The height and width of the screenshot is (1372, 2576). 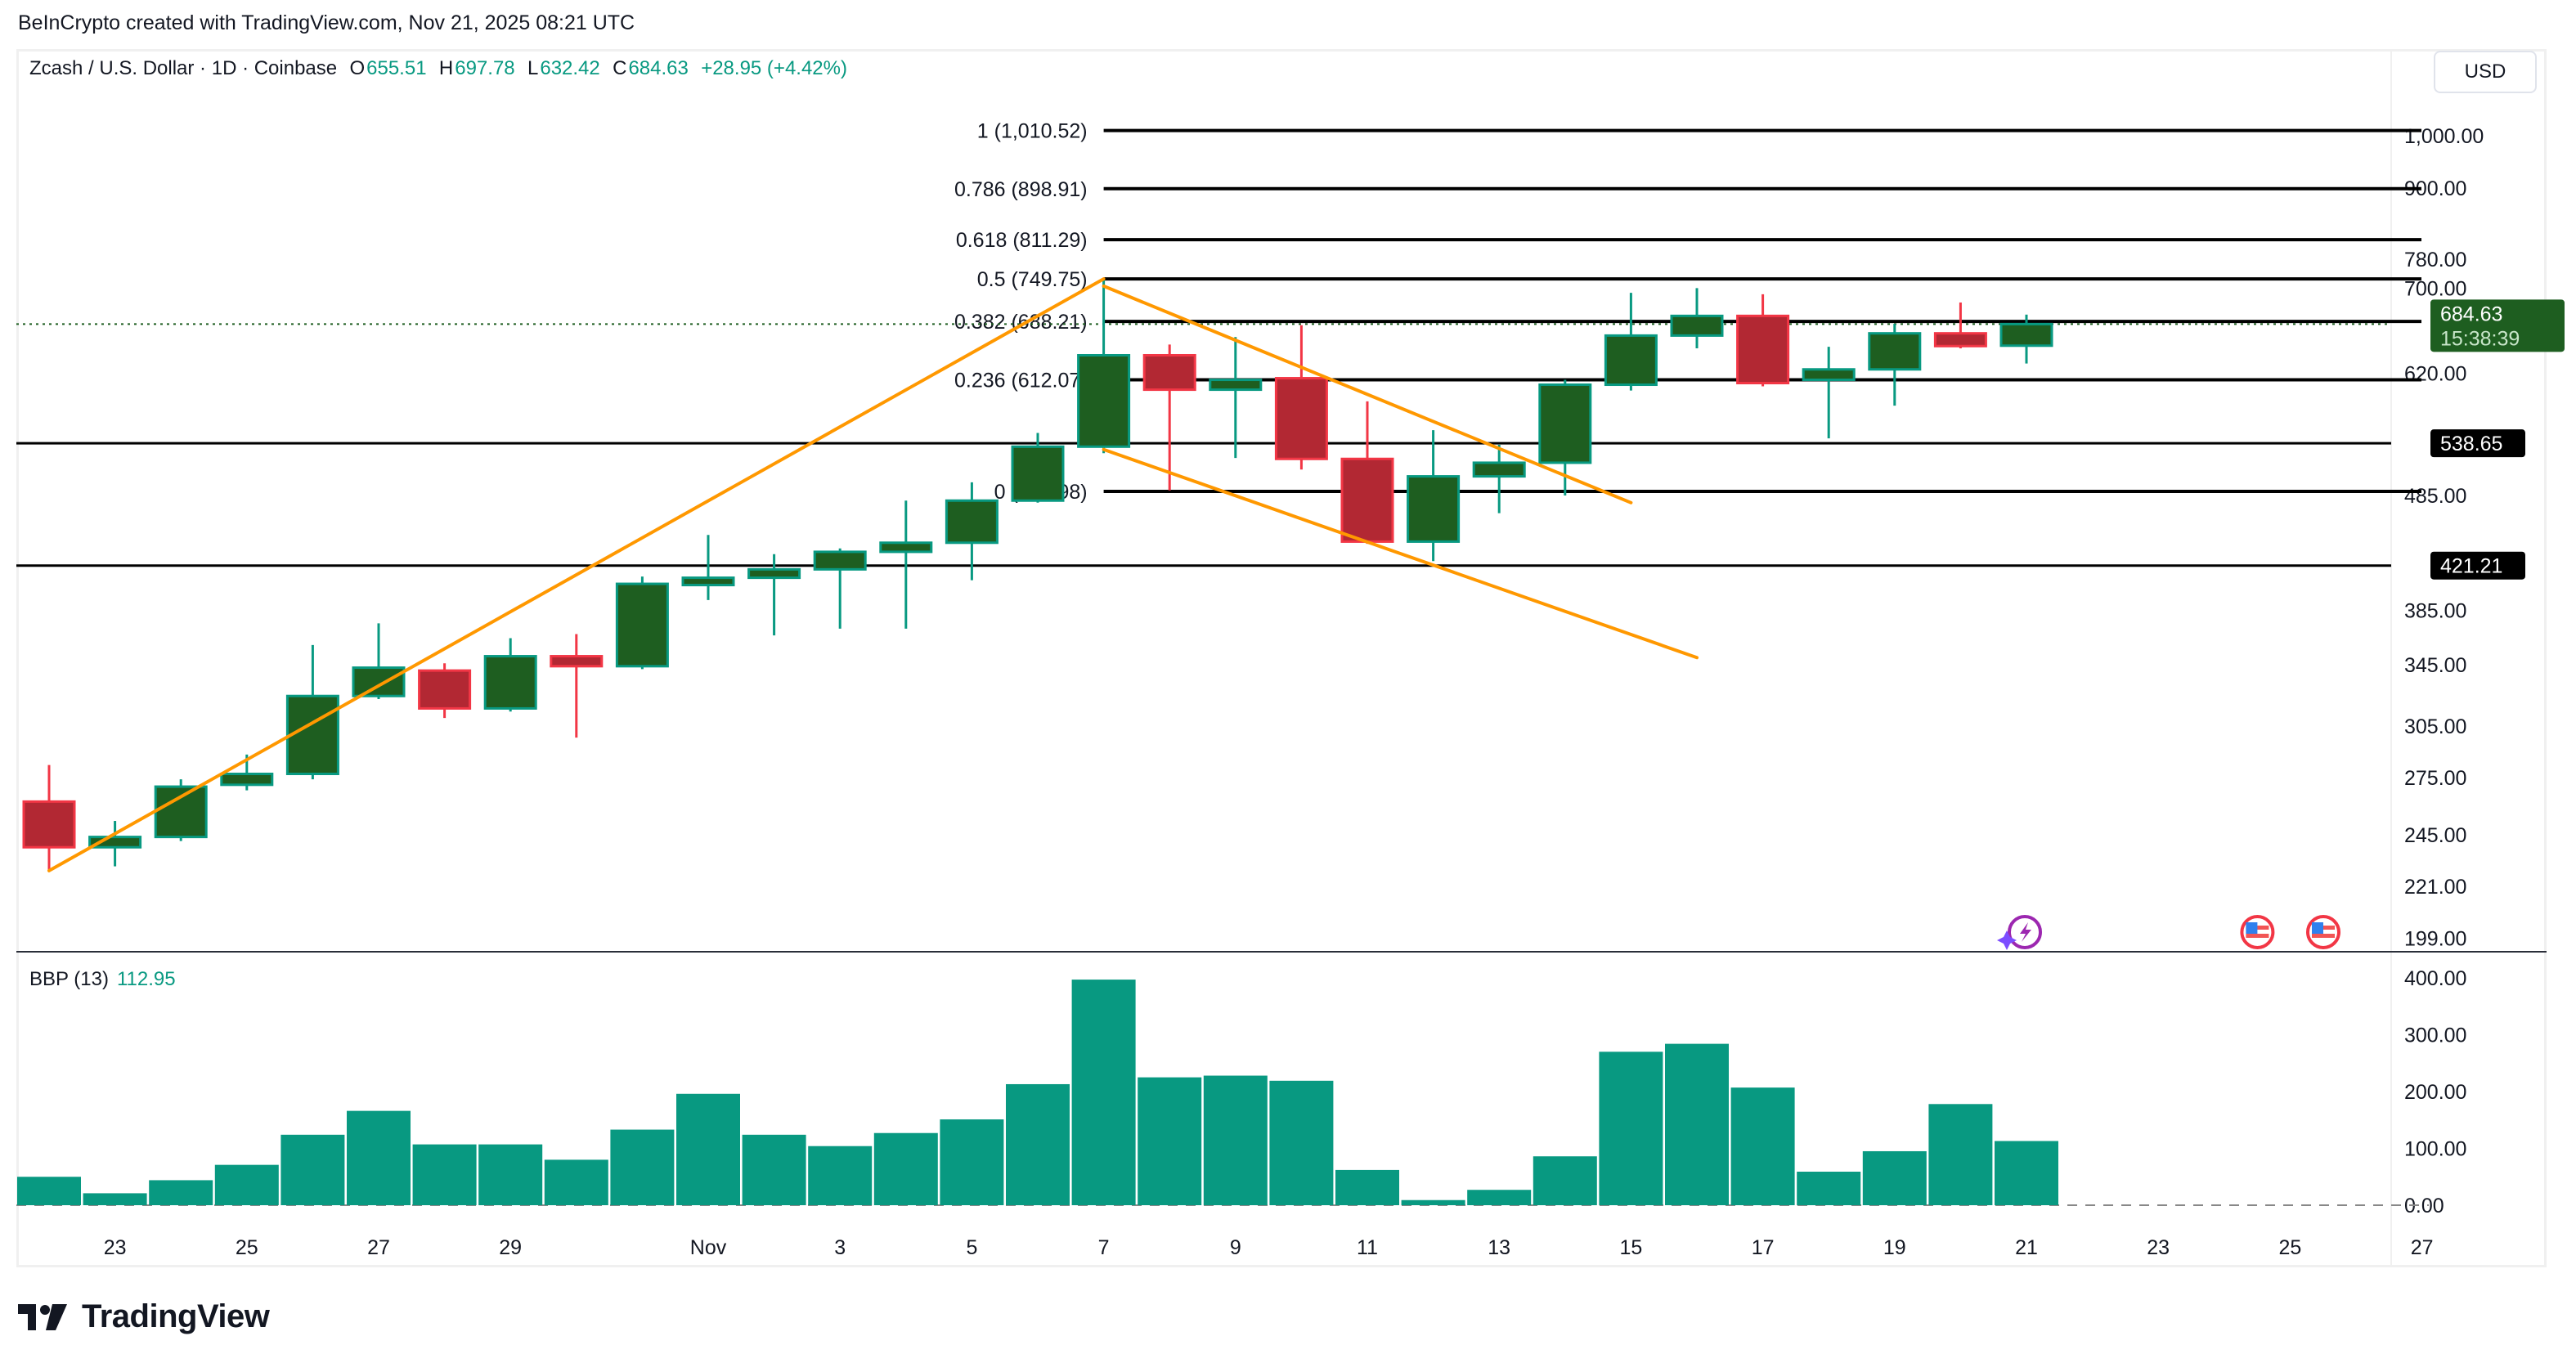 What do you see at coordinates (2027, 1247) in the screenshot?
I see `date-tick-label: 21` at bounding box center [2027, 1247].